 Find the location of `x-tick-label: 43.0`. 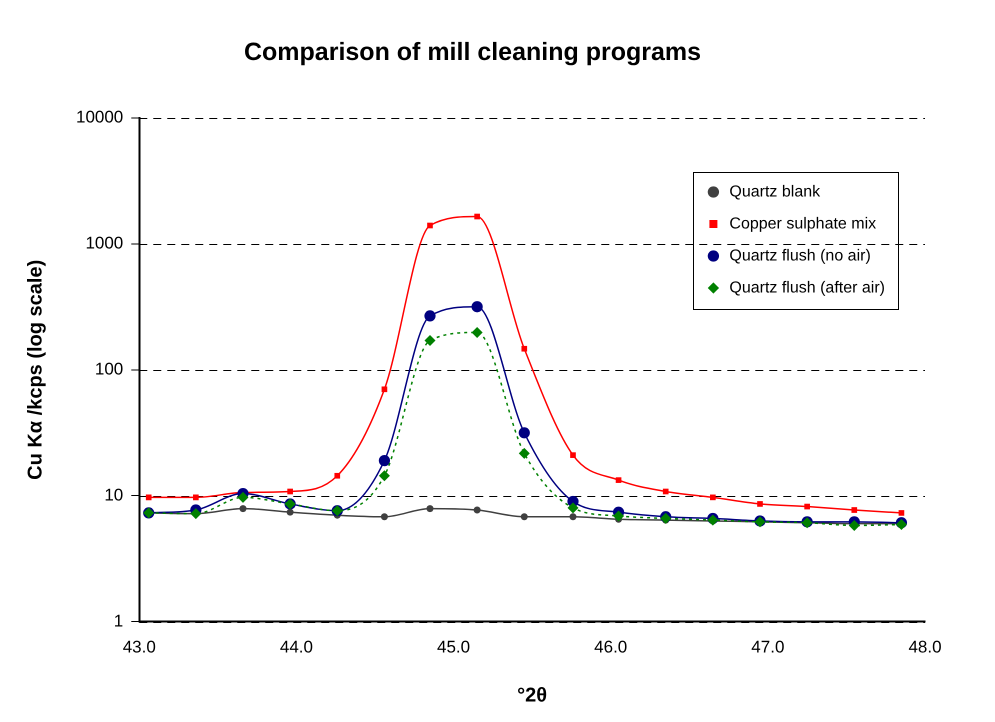

x-tick-label: 43.0 is located at coordinates (139, 646).